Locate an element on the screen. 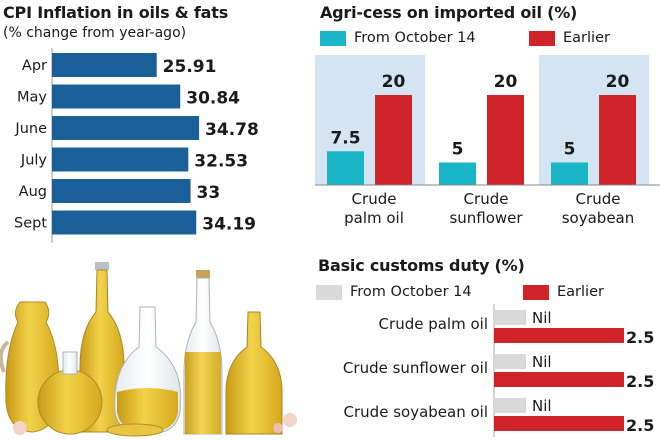 The image size is (660, 440). cpi-category-label: Apr is located at coordinates (34, 66).